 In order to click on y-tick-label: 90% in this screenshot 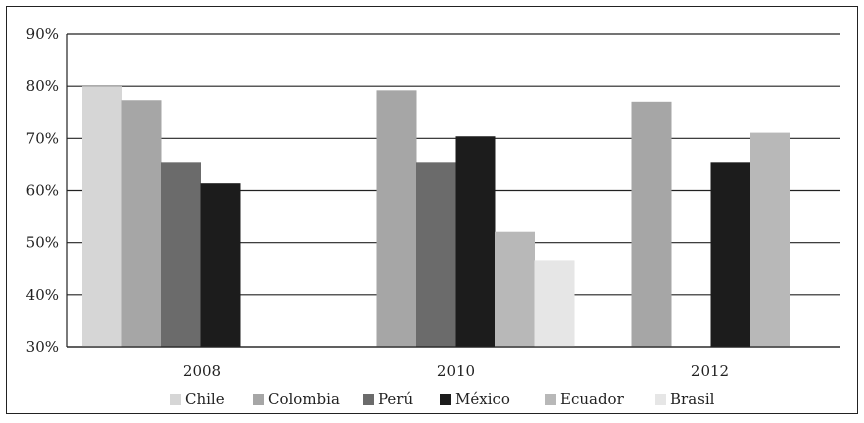, I will do `click(42, 34)`.